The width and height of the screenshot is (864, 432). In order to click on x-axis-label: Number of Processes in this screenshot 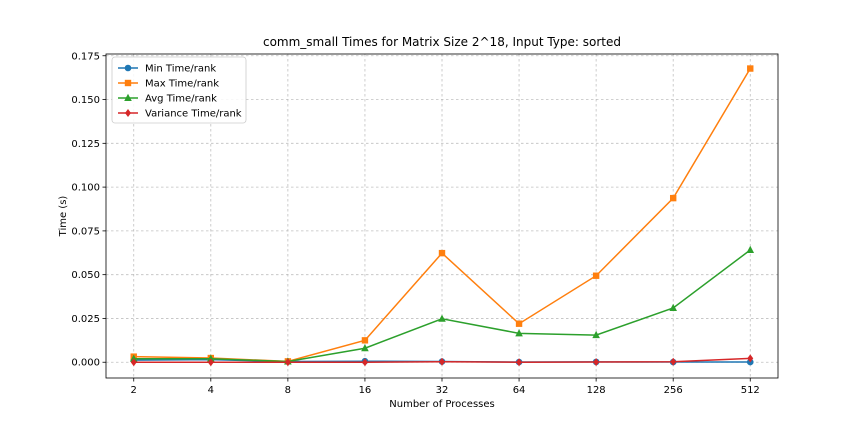, I will do `click(441, 404)`.